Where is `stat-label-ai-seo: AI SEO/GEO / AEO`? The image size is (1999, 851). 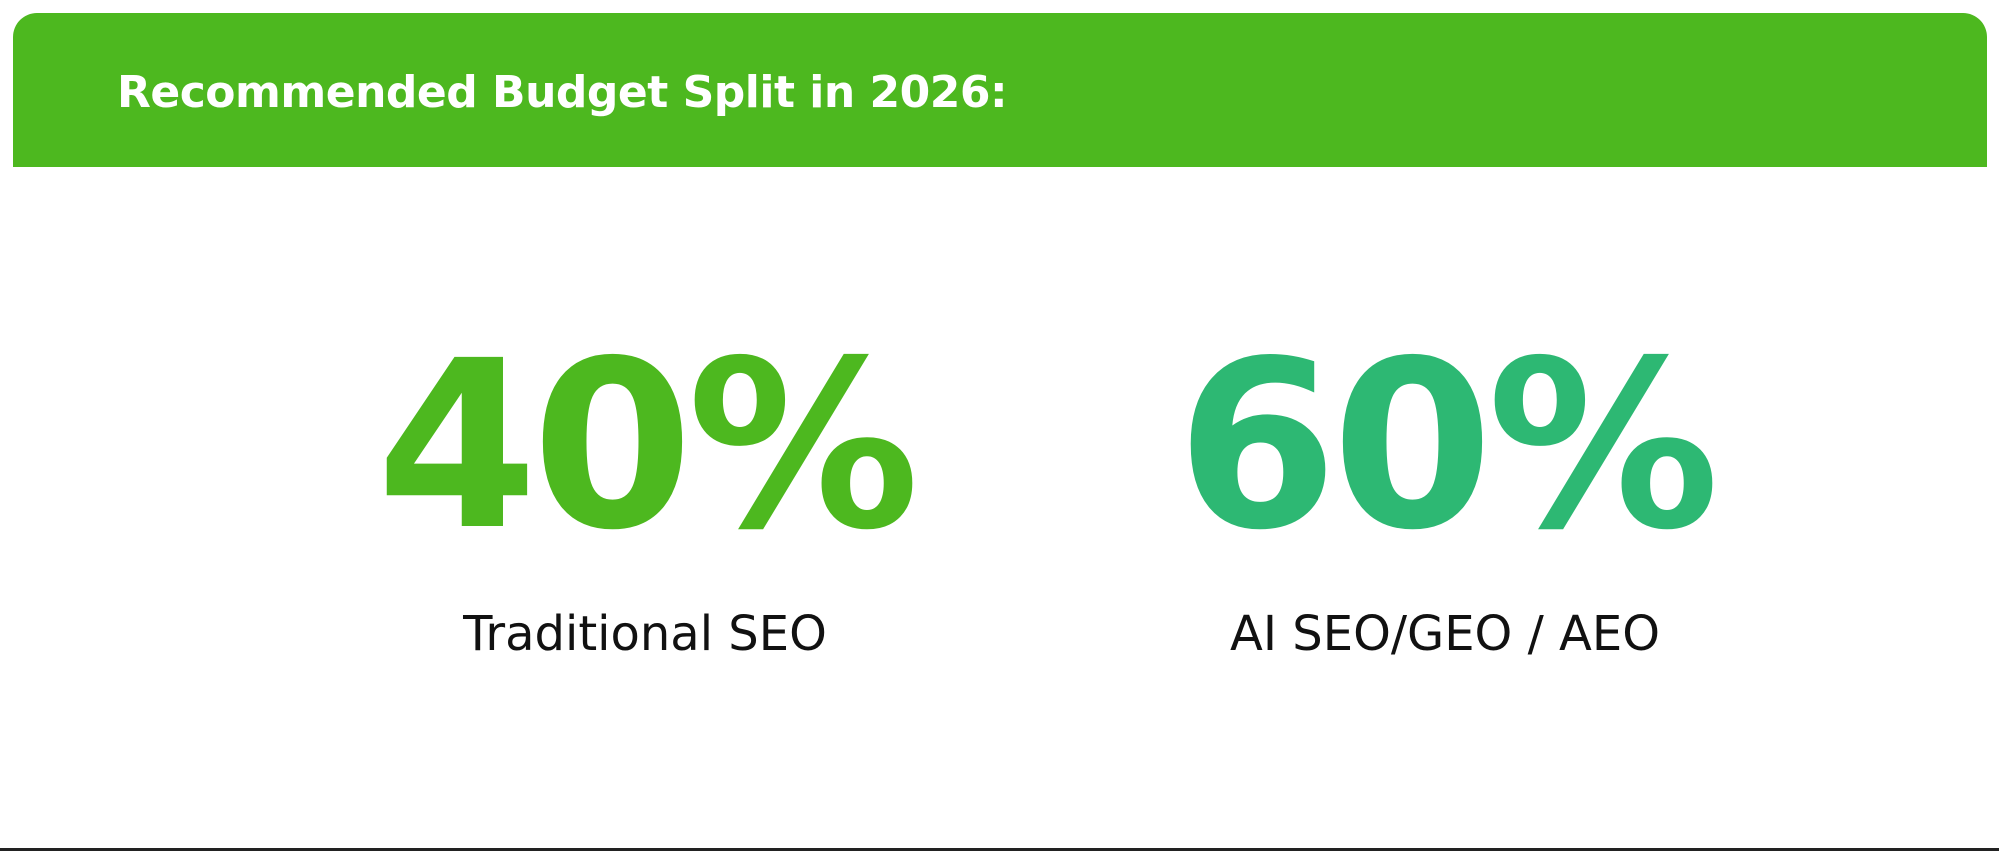
stat-label-ai-seo: AI SEO/GEO / AEO is located at coordinates (1445, 634).